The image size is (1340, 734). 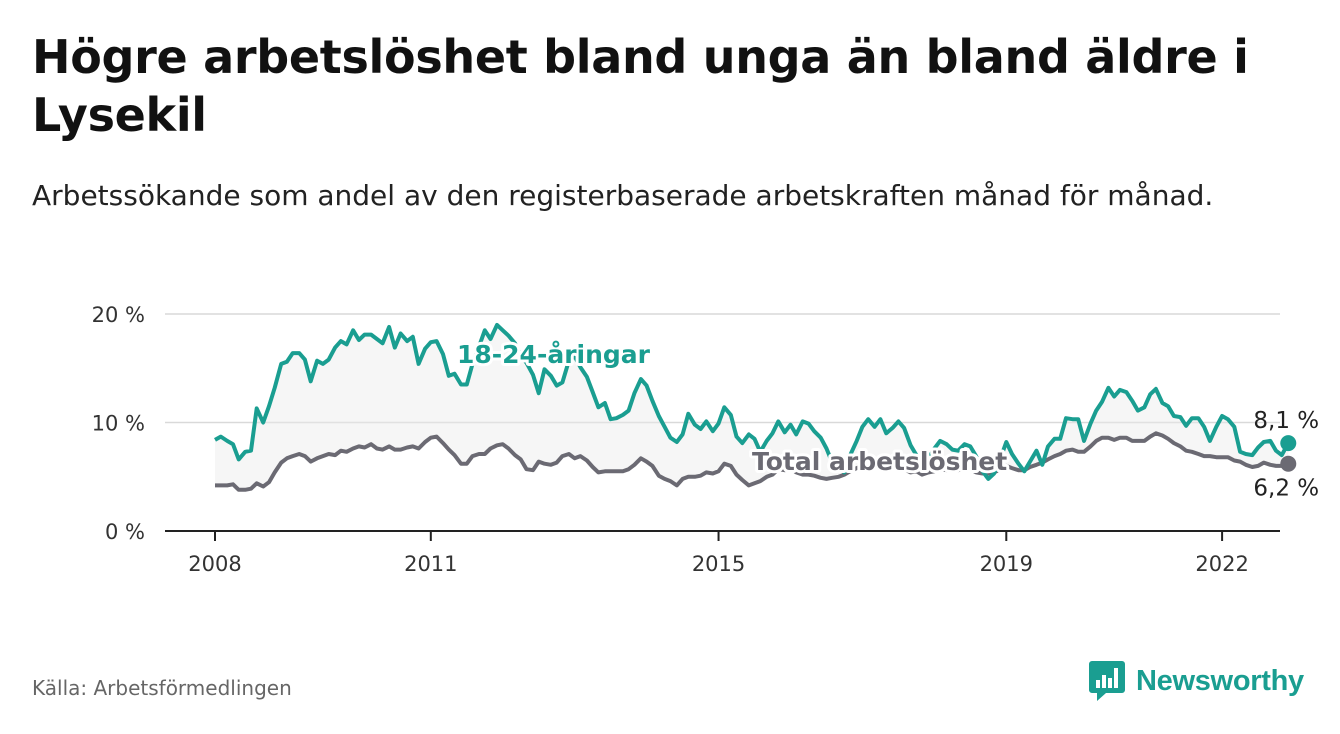 What do you see at coordinates (214, 564) in the screenshot?
I see `x-tick-label: 2008` at bounding box center [214, 564].